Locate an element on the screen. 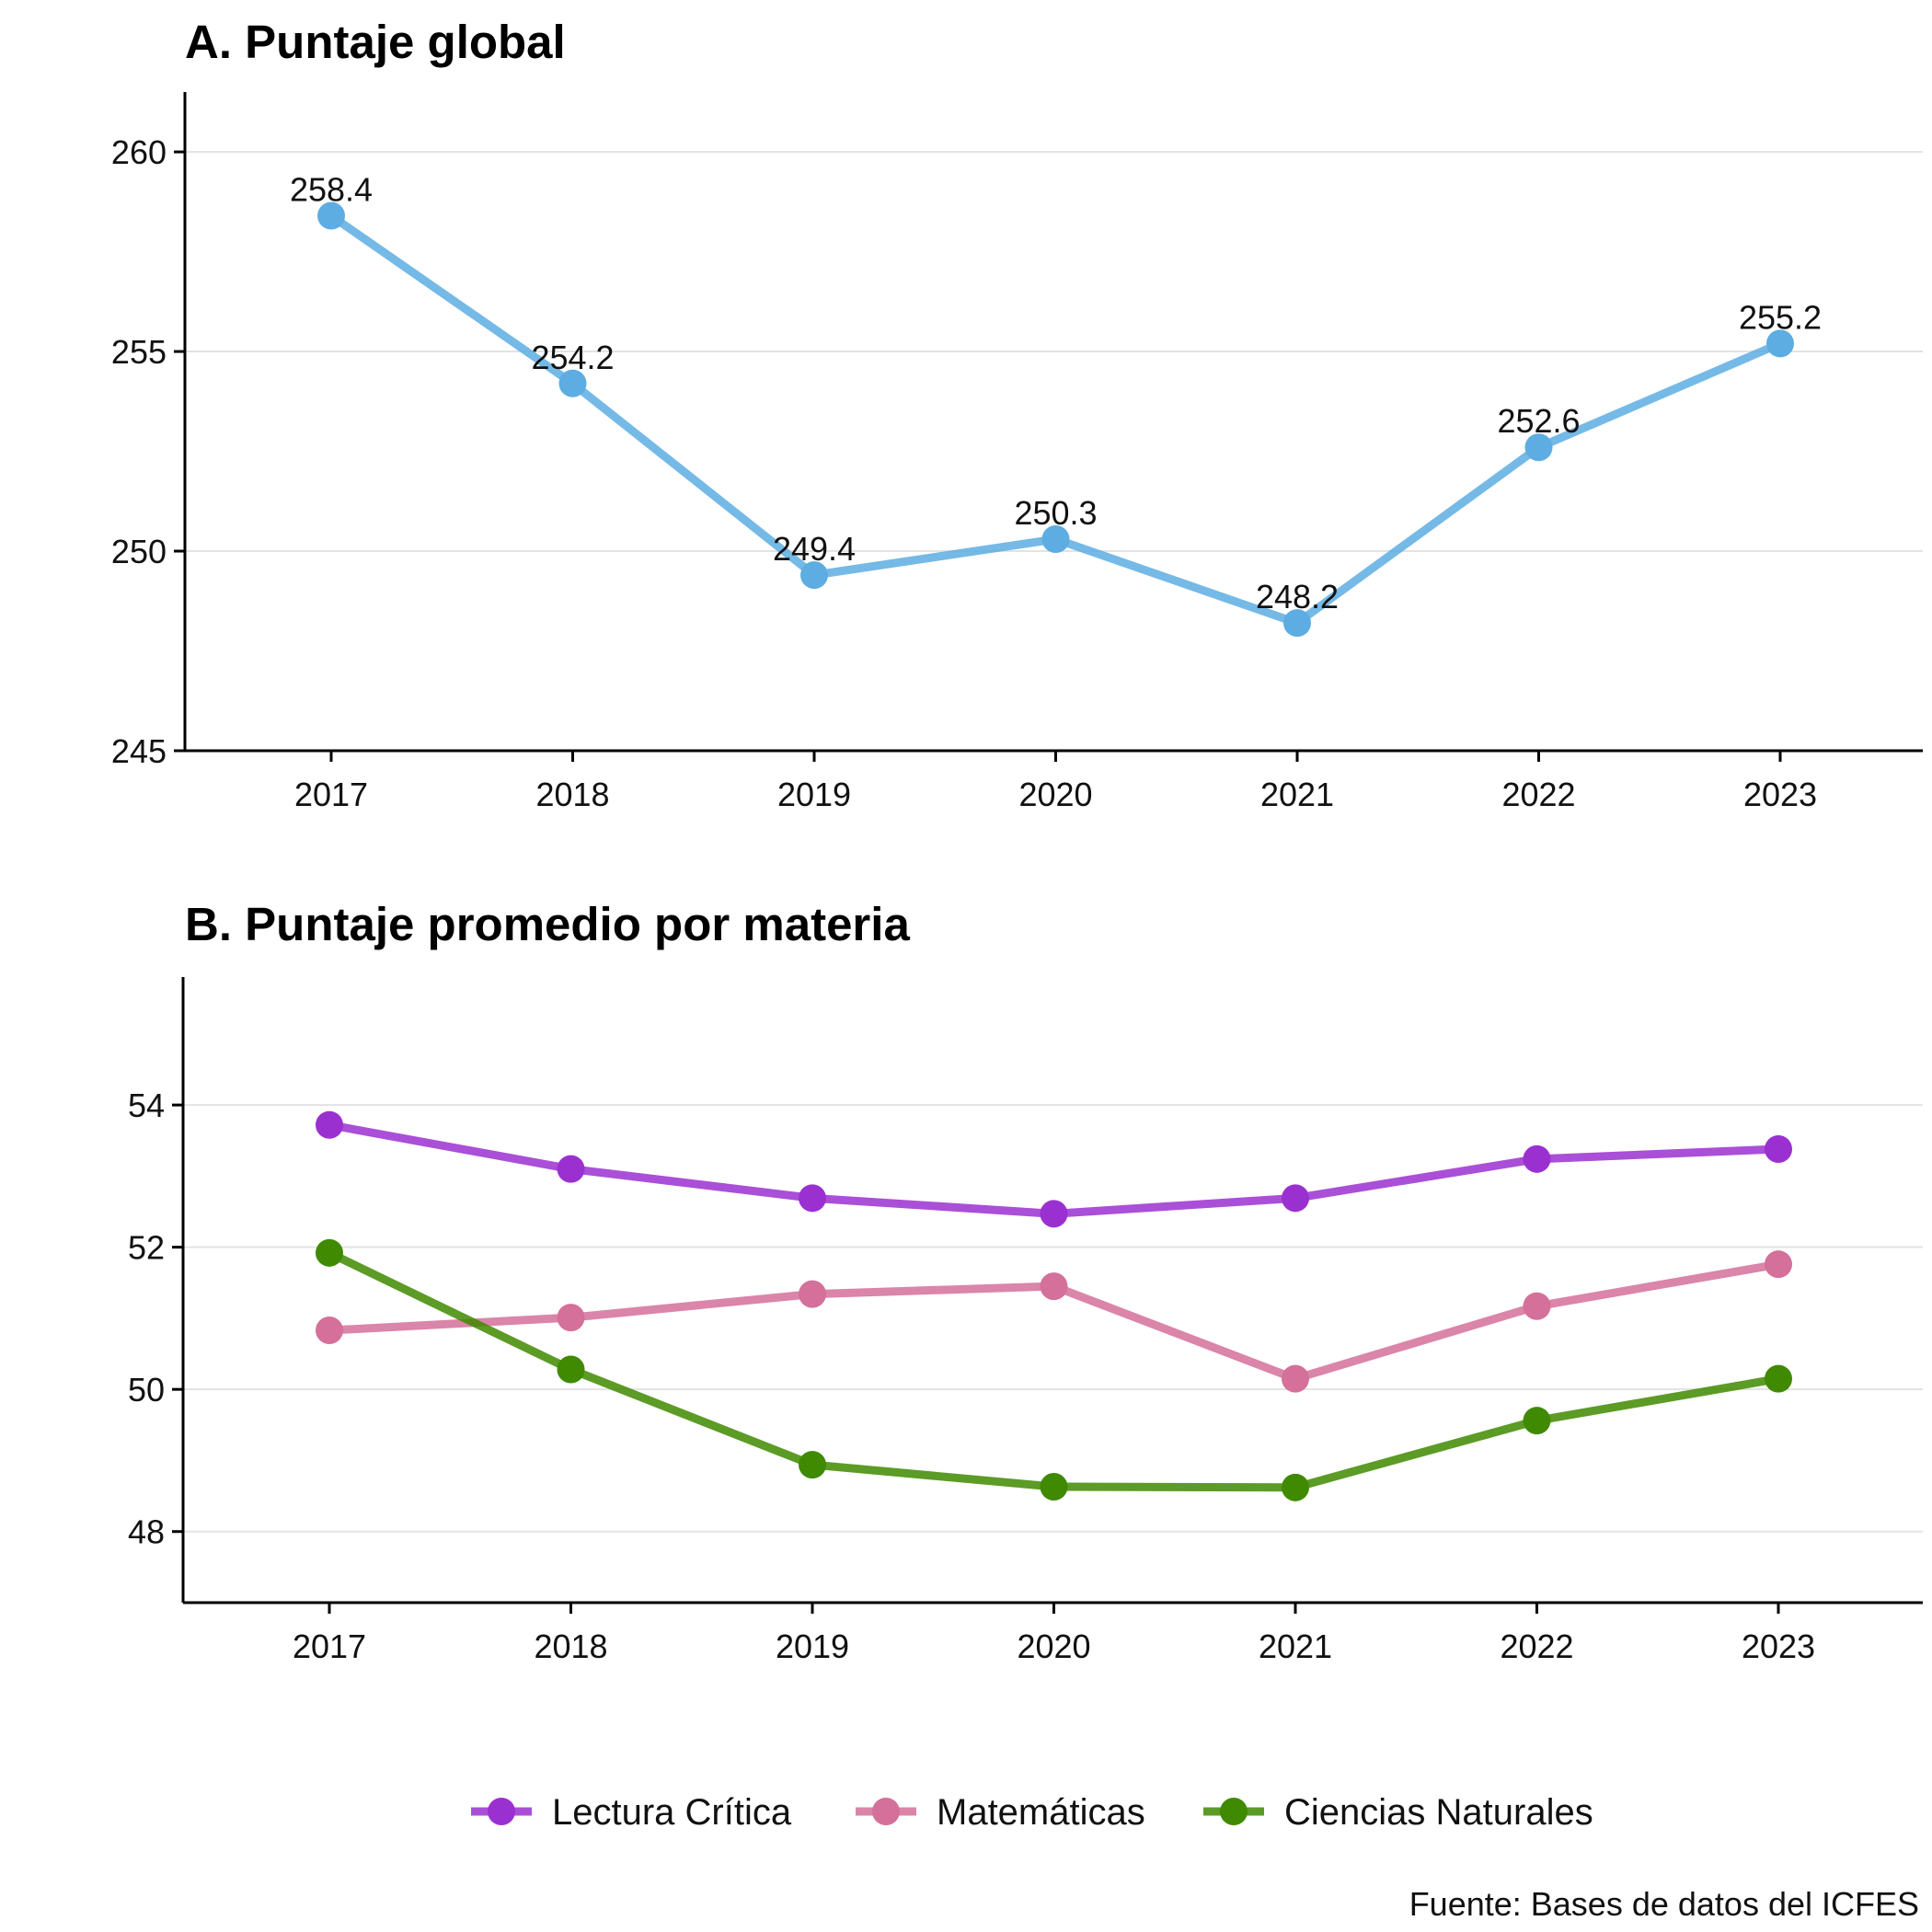  y-tick-label: 245 is located at coordinates (139, 751).